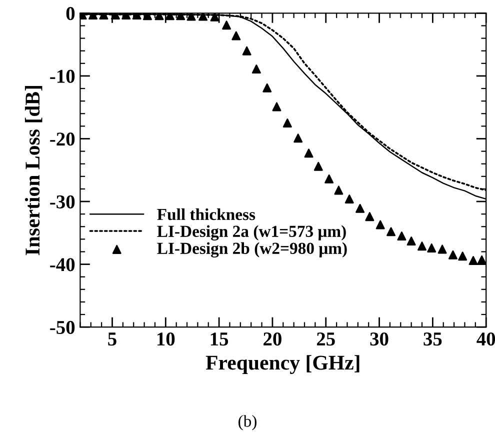  Describe the element at coordinates (62, 201) in the screenshot. I see `y-tick-label: -30` at that location.